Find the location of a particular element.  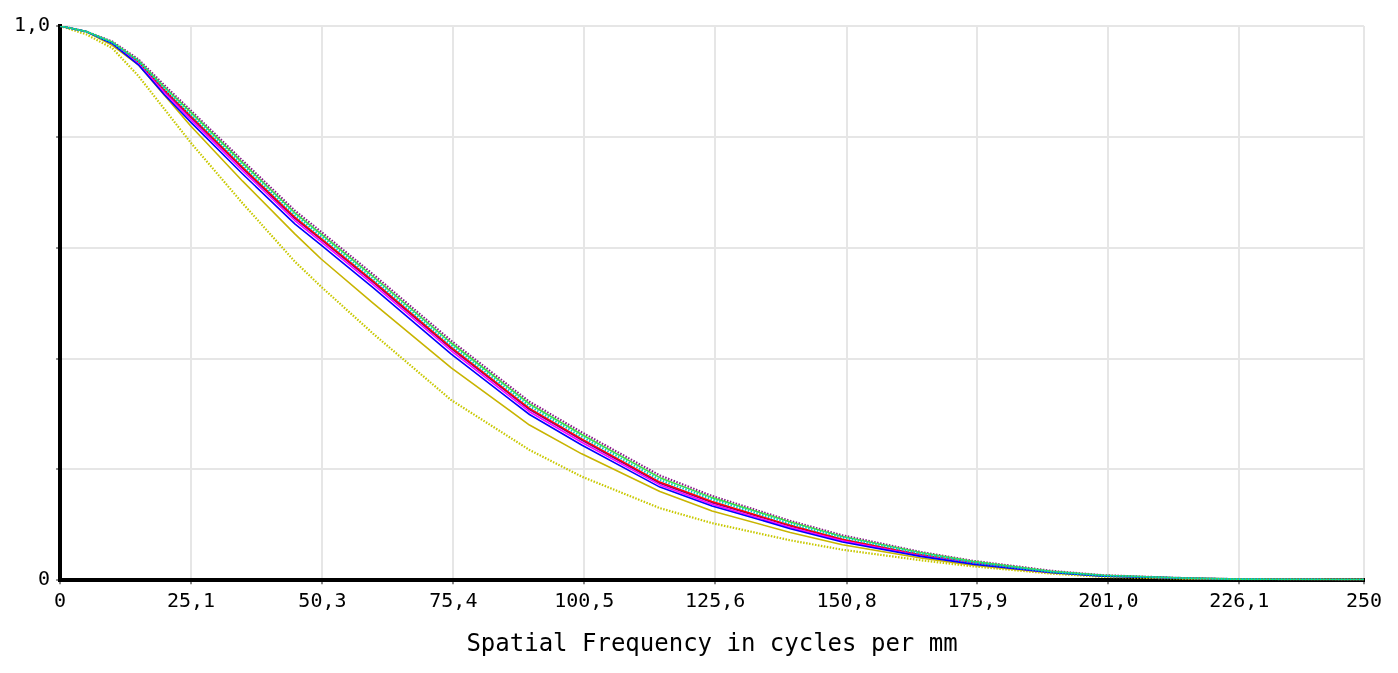

x-tick-label: 150,8 is located at coordinates (846, 600).